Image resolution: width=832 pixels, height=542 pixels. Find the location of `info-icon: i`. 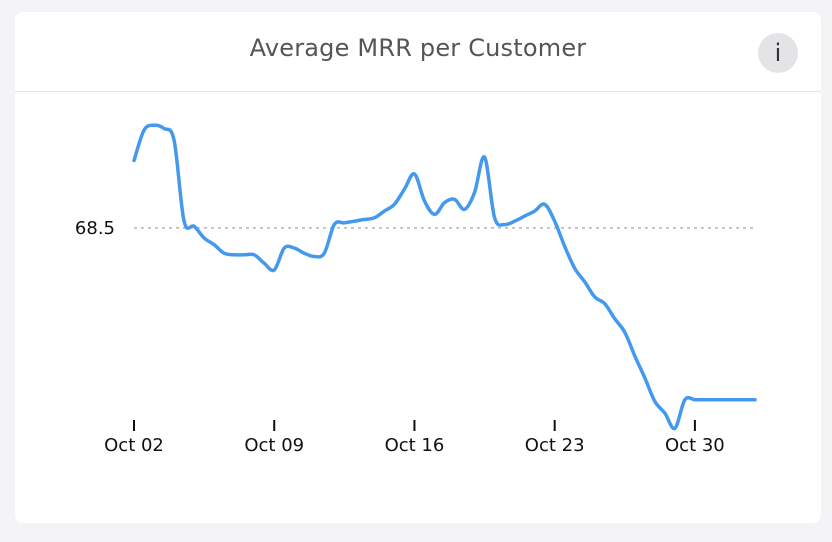

info-icon: i is located at coordinates (778, 53).